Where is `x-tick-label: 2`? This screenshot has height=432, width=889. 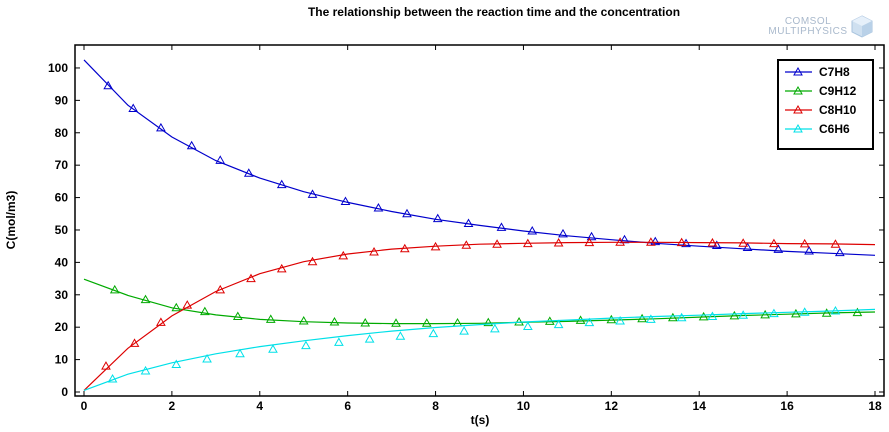 x-tick-label: 2 is located at coordinates (172, 406).